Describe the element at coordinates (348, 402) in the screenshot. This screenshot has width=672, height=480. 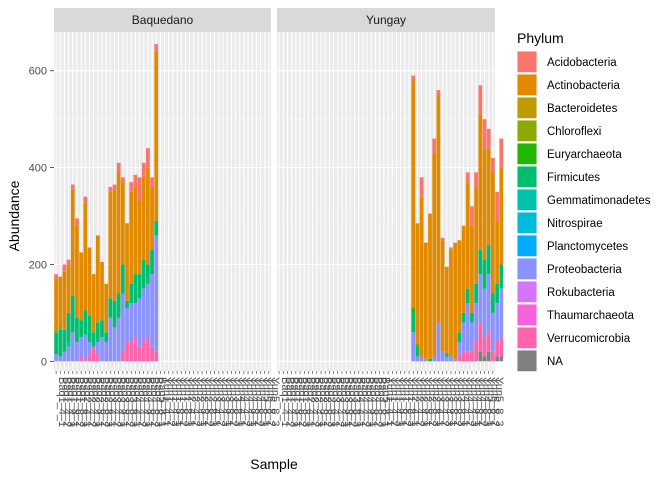
I see `x-tick-label: Baq3_8_1` at that location.